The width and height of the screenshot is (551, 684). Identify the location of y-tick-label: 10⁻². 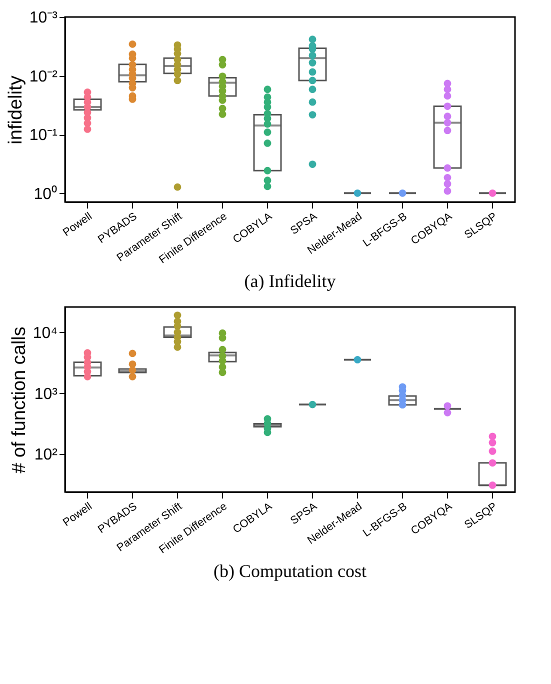
(43, 77).